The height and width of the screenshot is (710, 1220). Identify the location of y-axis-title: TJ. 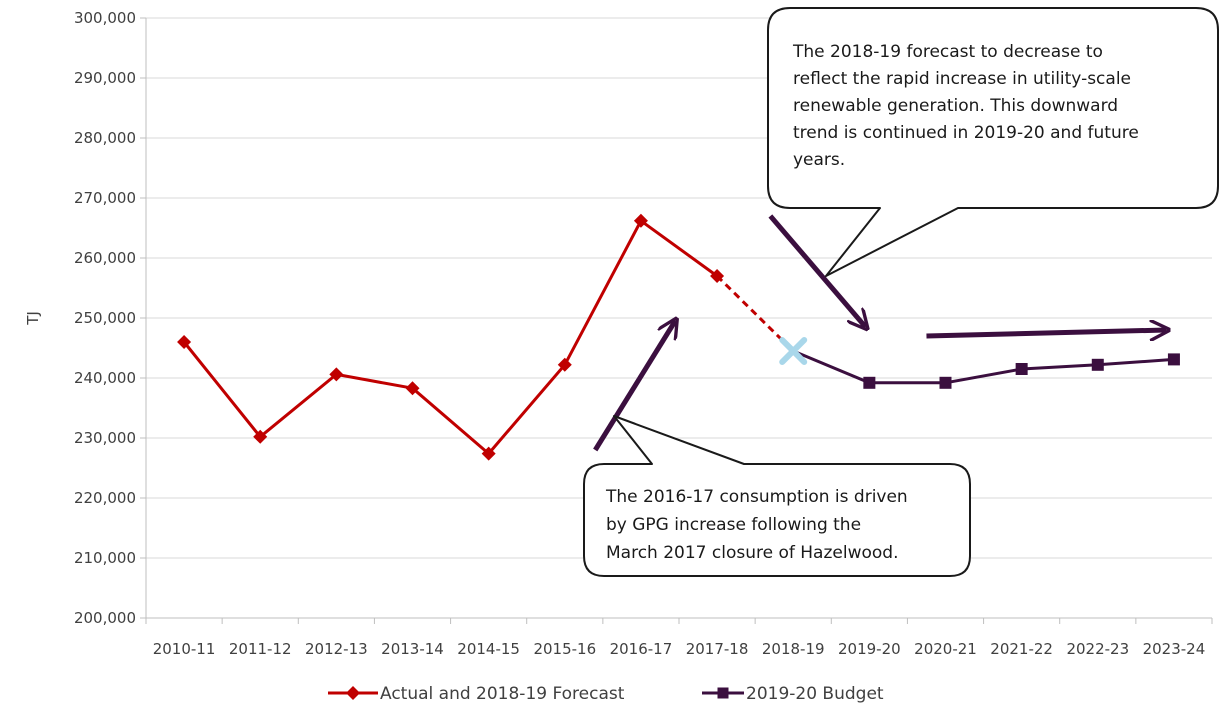
(33, 318).